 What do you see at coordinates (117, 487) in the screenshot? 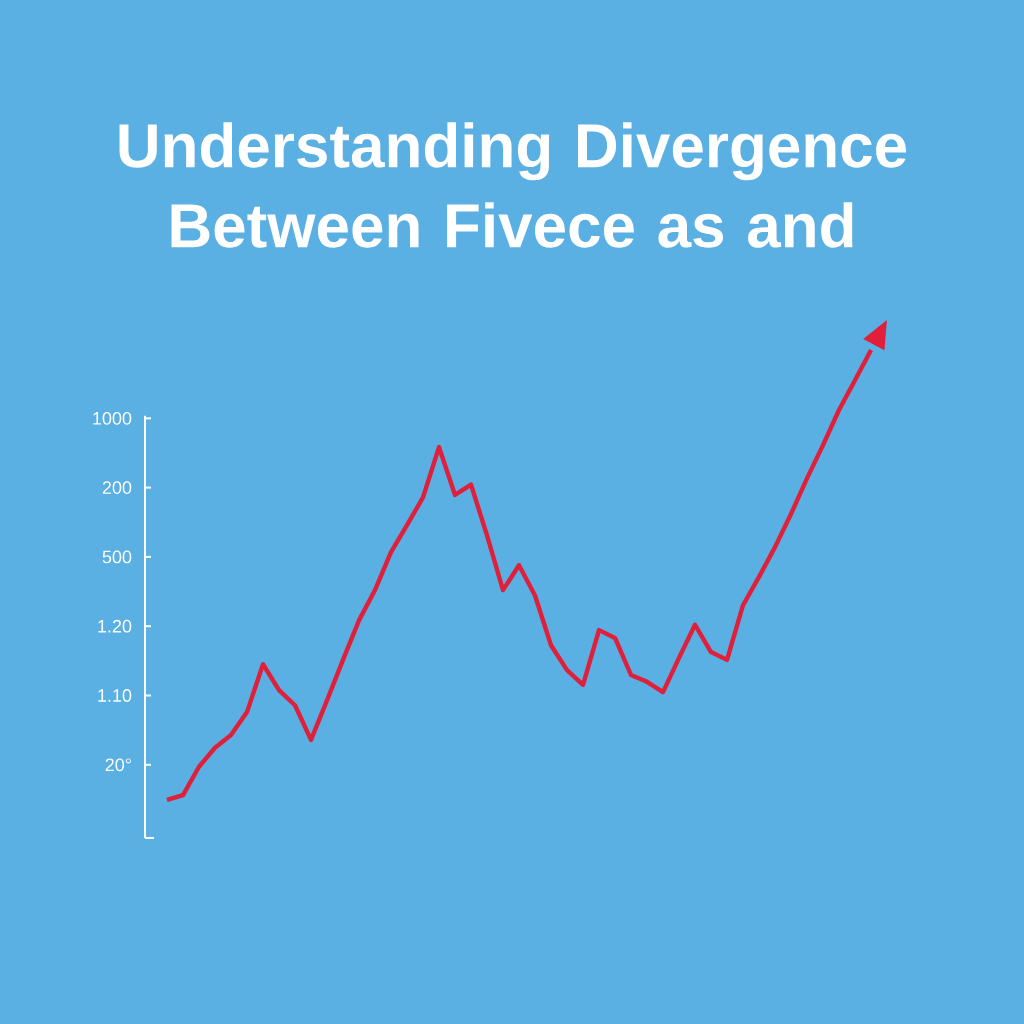
I see `text: 200` at bounding box center [117, 487].